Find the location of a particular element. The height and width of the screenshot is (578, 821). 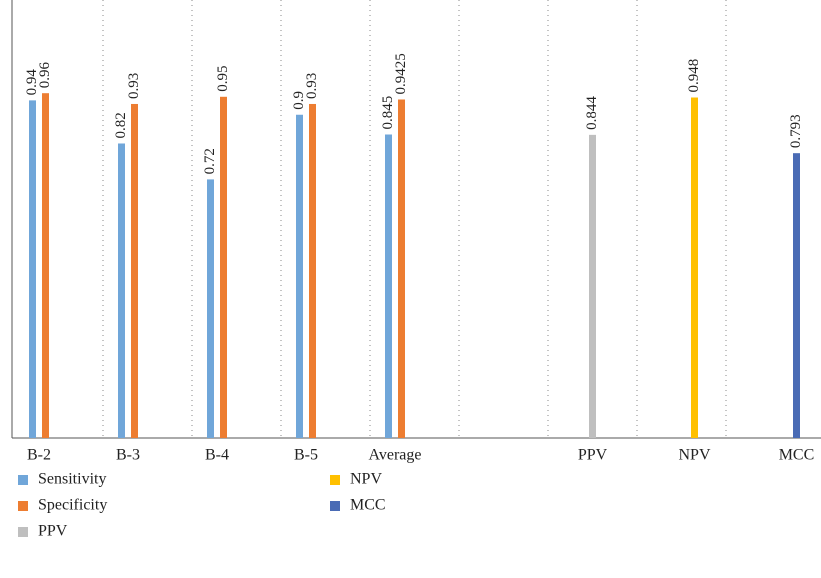

value-label: 0.95 is located at coordinates (223, 79).